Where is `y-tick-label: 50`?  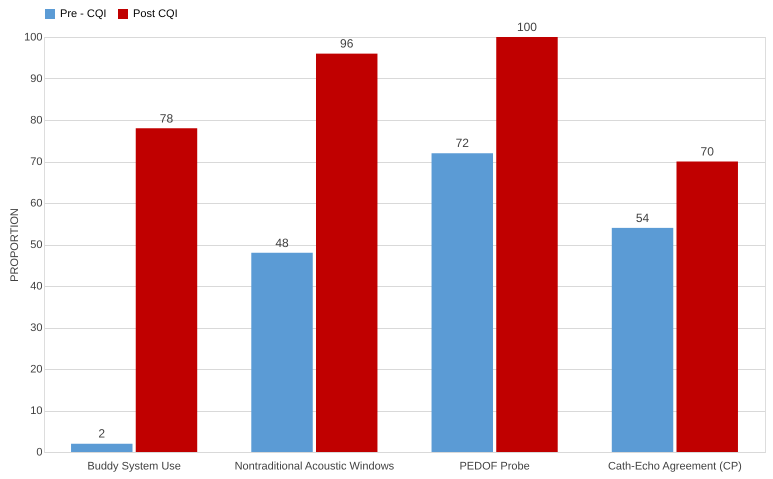
y-tick-label: 50 is located at coordinates (36, 245).